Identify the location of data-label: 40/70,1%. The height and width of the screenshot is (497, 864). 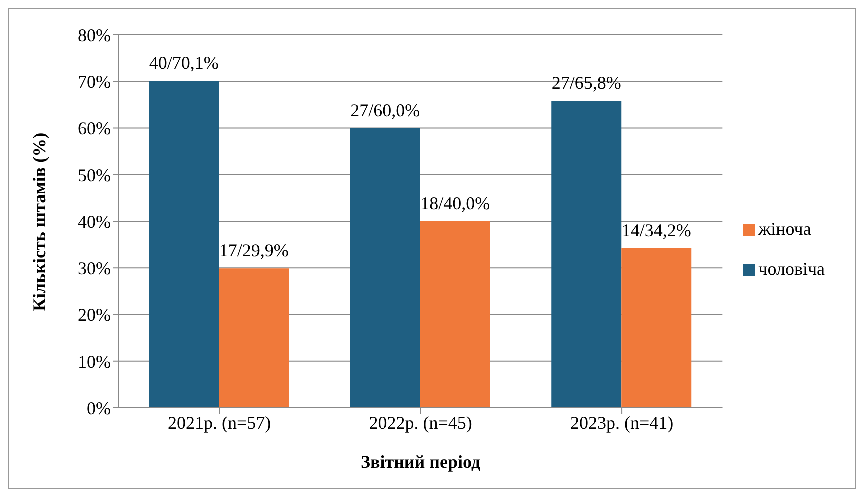
(184, 63).